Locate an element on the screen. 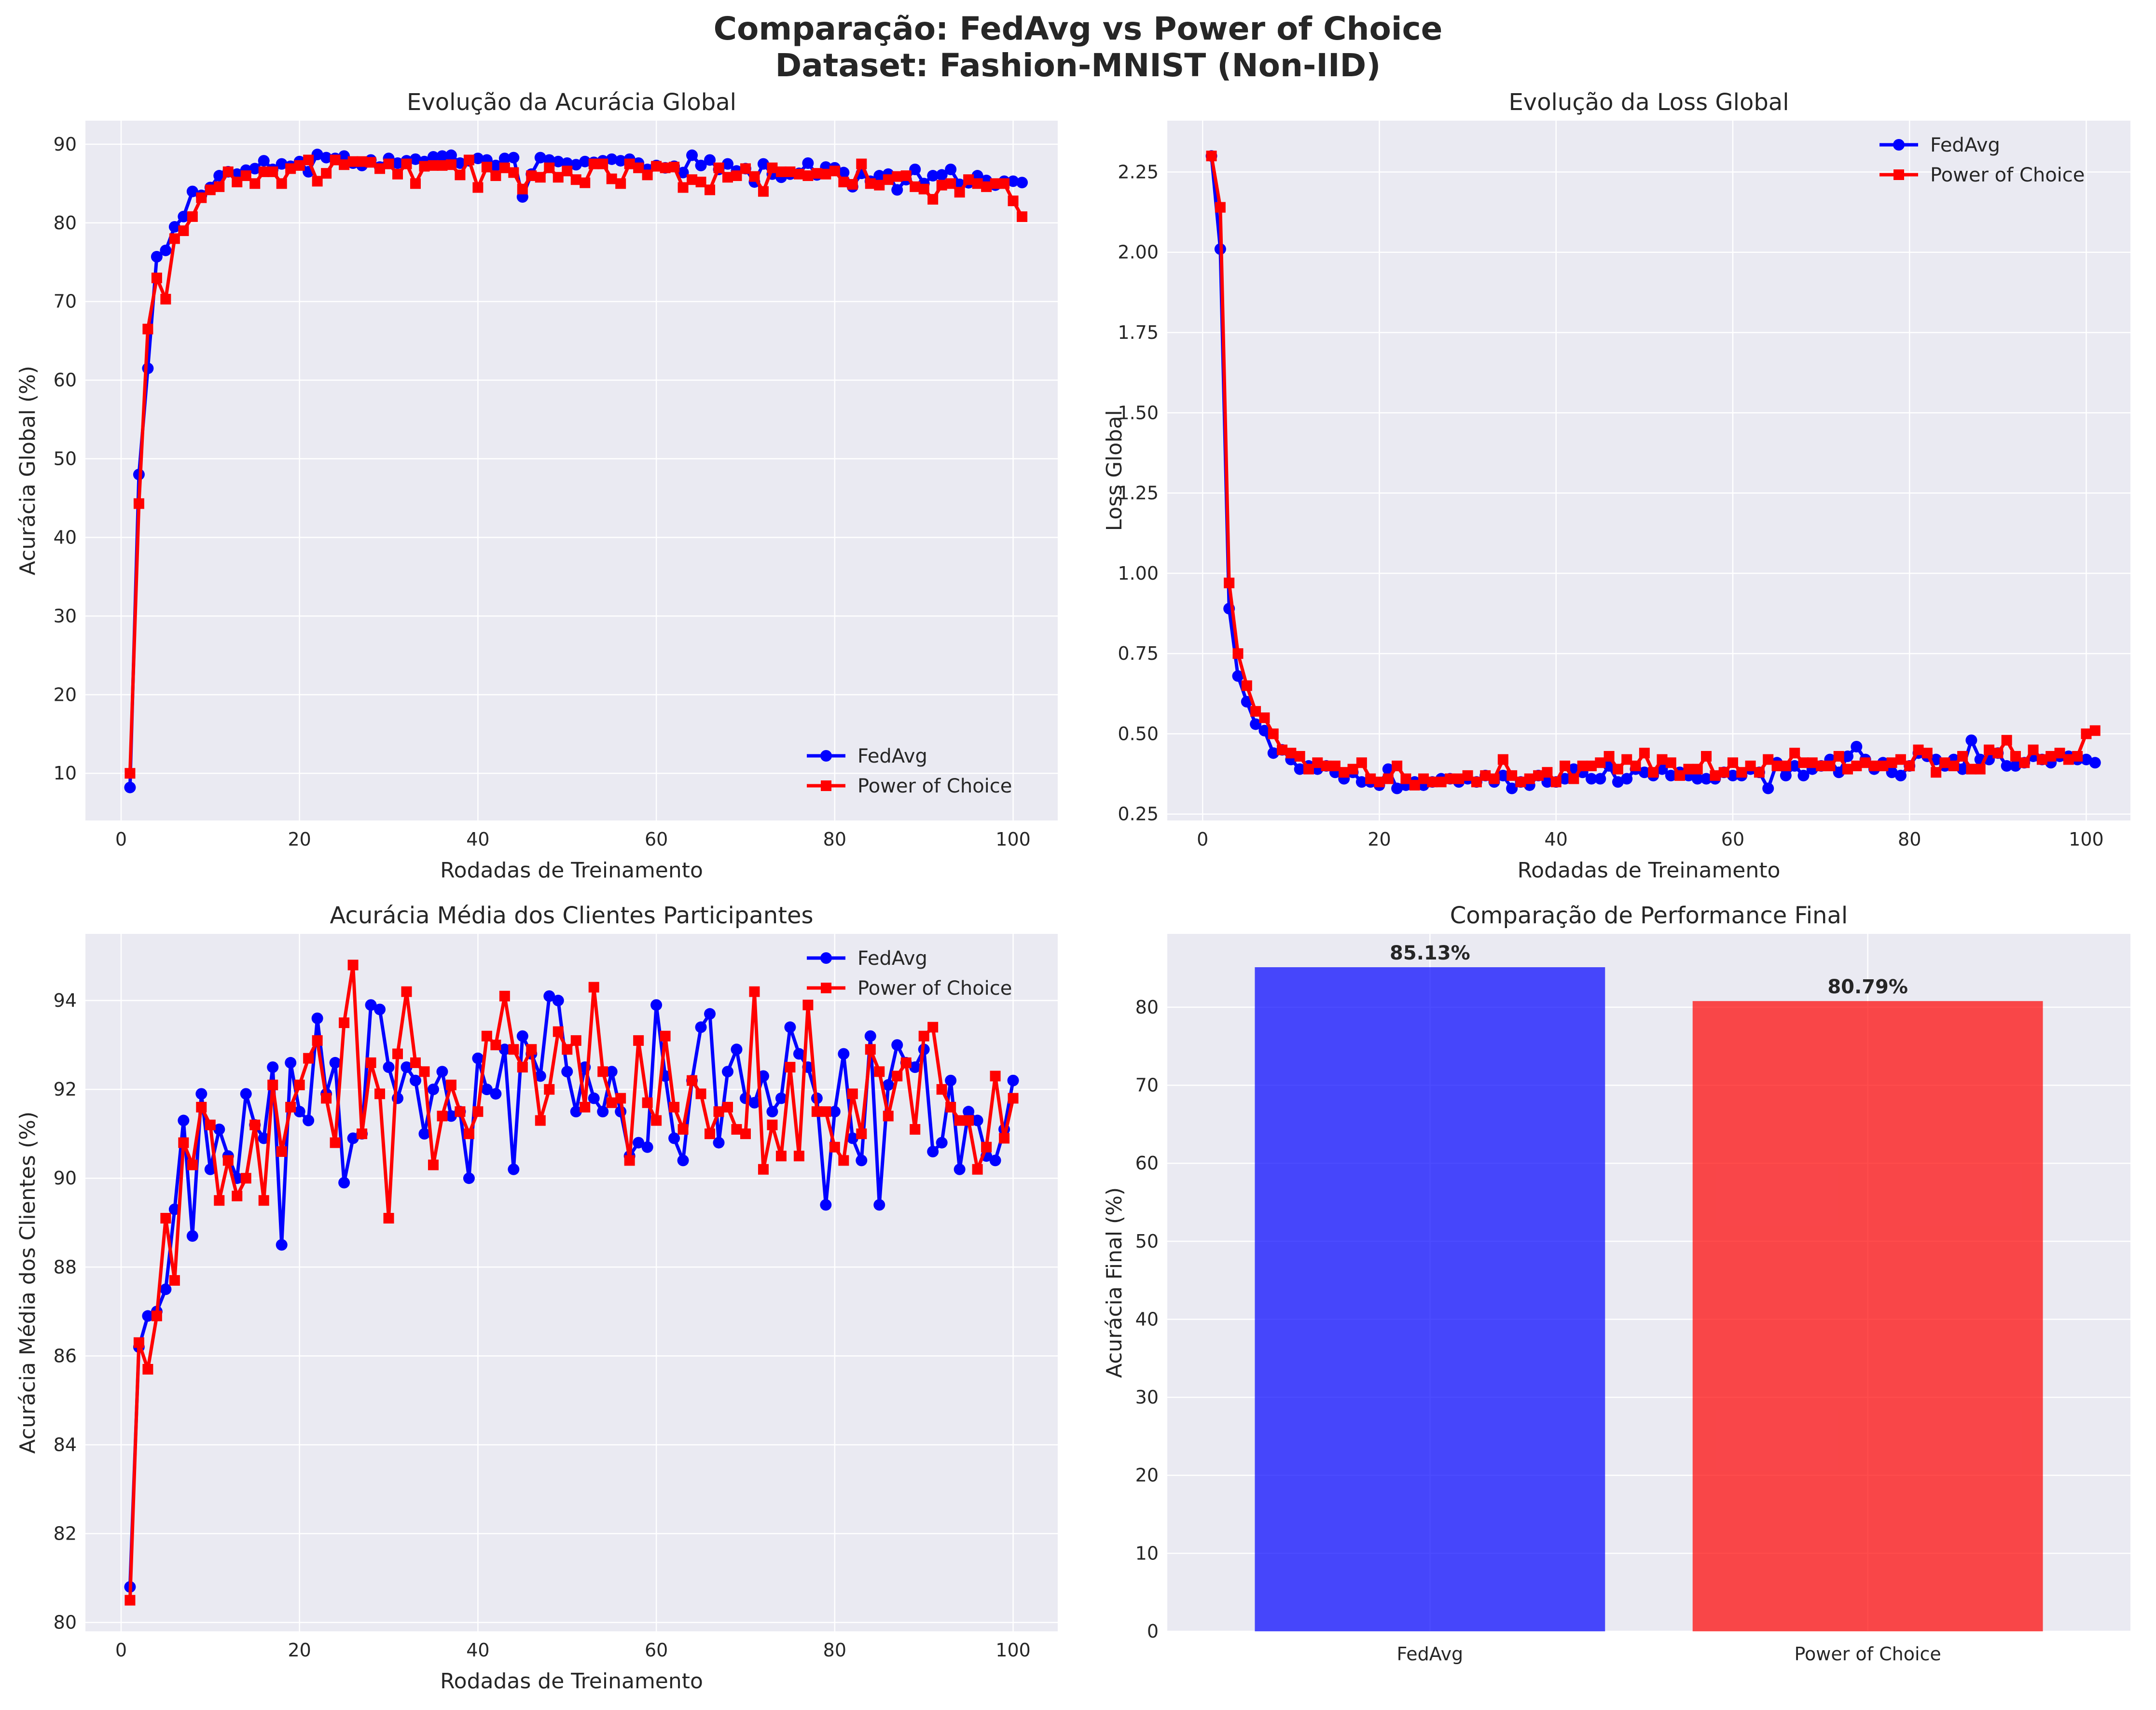 The width and height of the screenshot is (2156, 1710). legend-label: FedAvg is located at coordinates (892, 958).